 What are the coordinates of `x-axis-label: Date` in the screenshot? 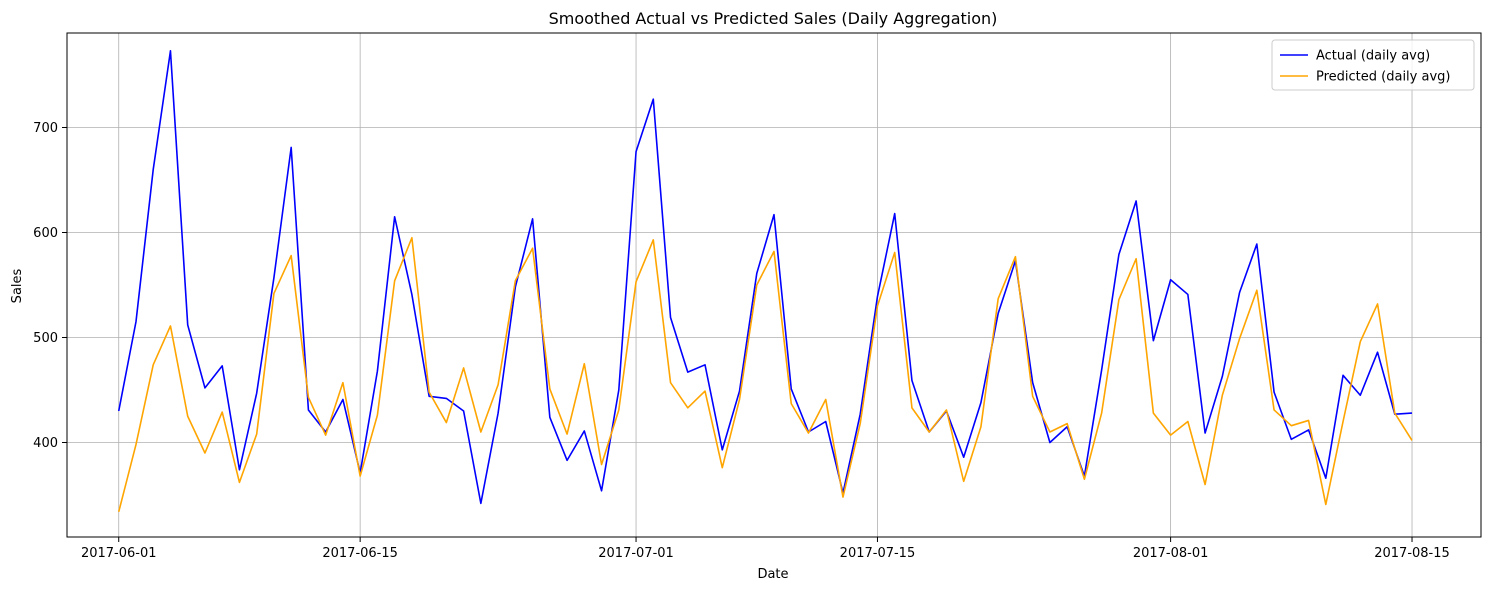 It's located at (772, 574).